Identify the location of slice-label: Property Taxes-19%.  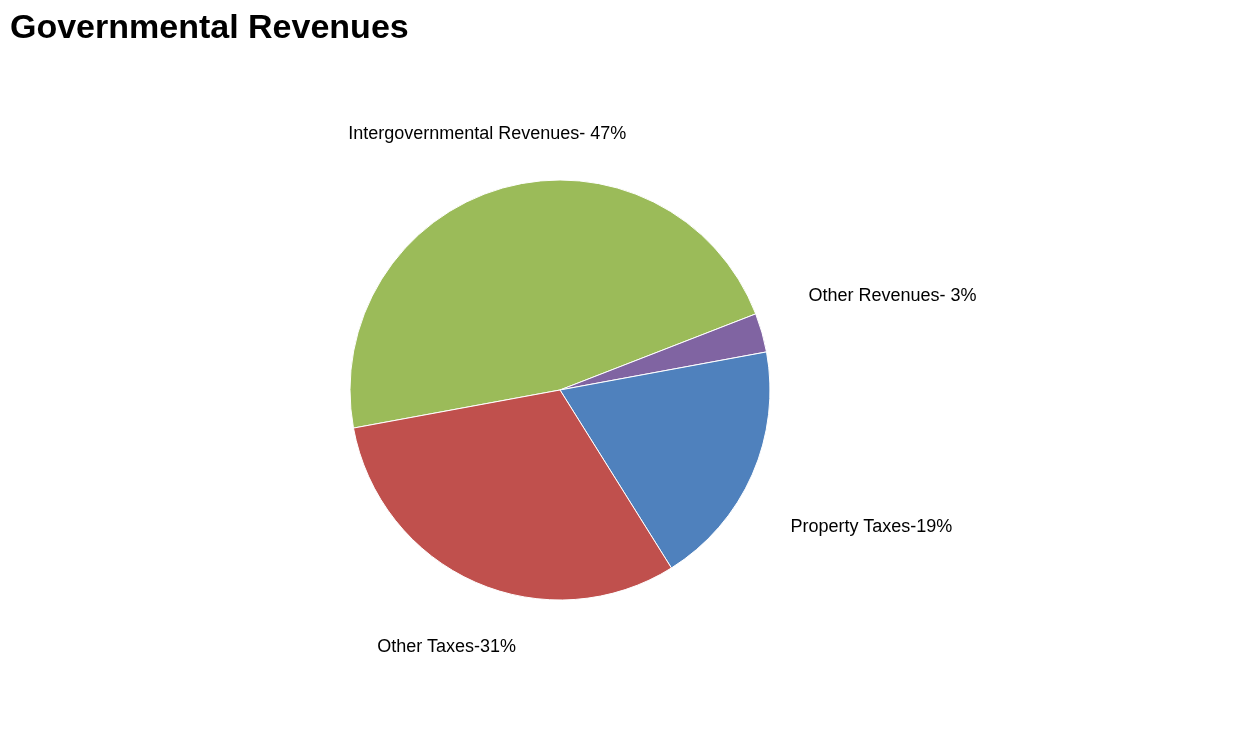
(871, 526).